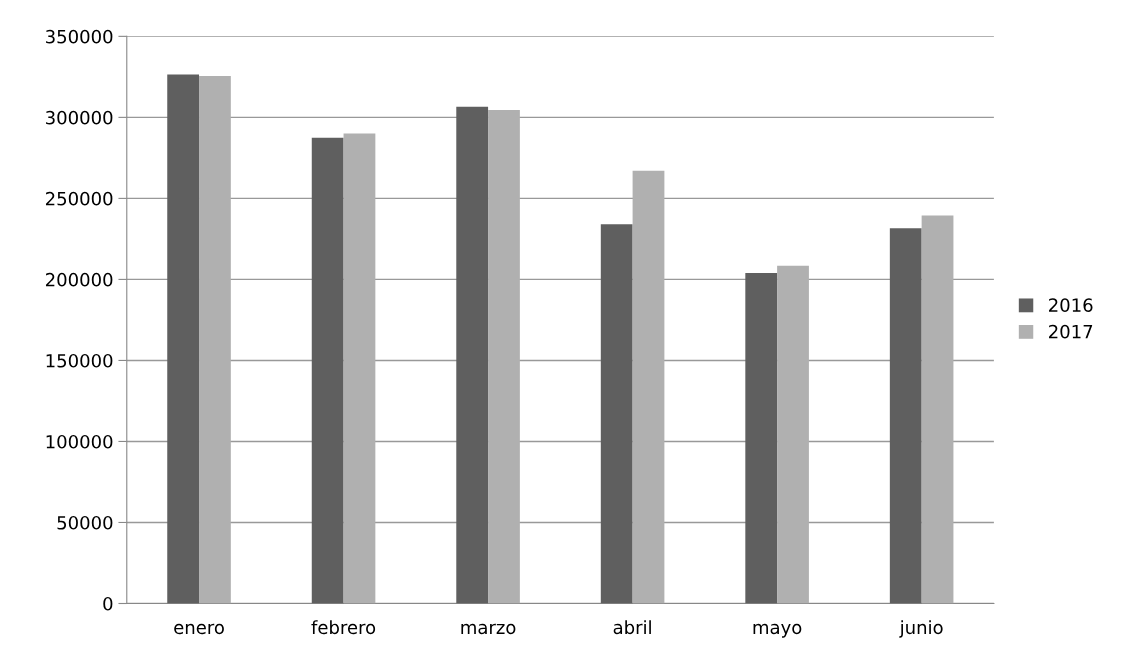 This screenshot has width=1132, height=661. Describe the element at coordinates (921, 629) in the screenshot. I see `x-tick-label: junio` at that location.